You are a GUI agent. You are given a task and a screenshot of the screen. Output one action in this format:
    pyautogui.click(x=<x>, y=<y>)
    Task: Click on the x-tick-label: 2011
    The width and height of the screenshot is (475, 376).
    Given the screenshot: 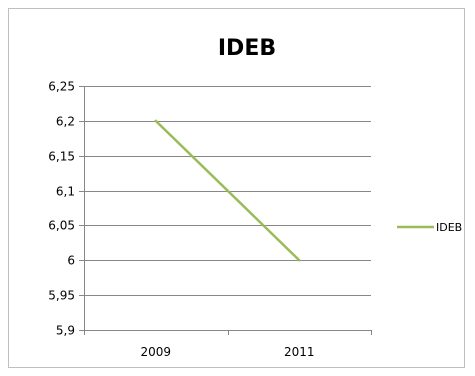 What is the action you would take?
    pyautogui.click(x=299, y=352)
    